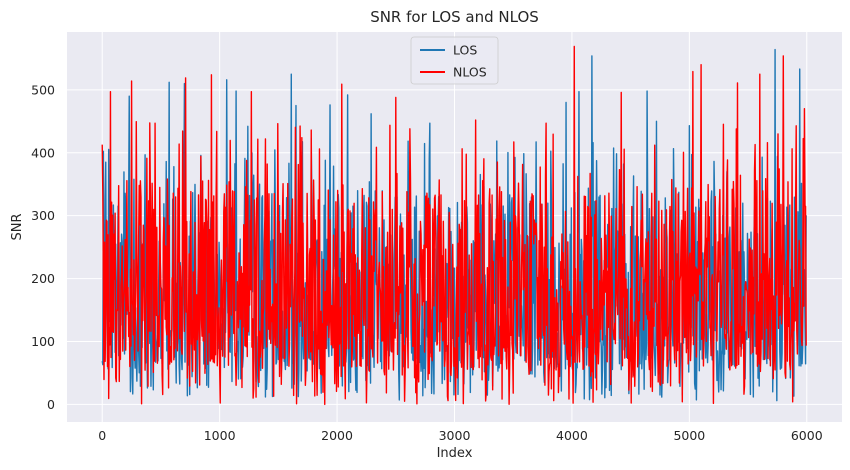  Describe the element at coordinates (43, 215) in the screenshot. I see `y-tick-label: 300` at that location.